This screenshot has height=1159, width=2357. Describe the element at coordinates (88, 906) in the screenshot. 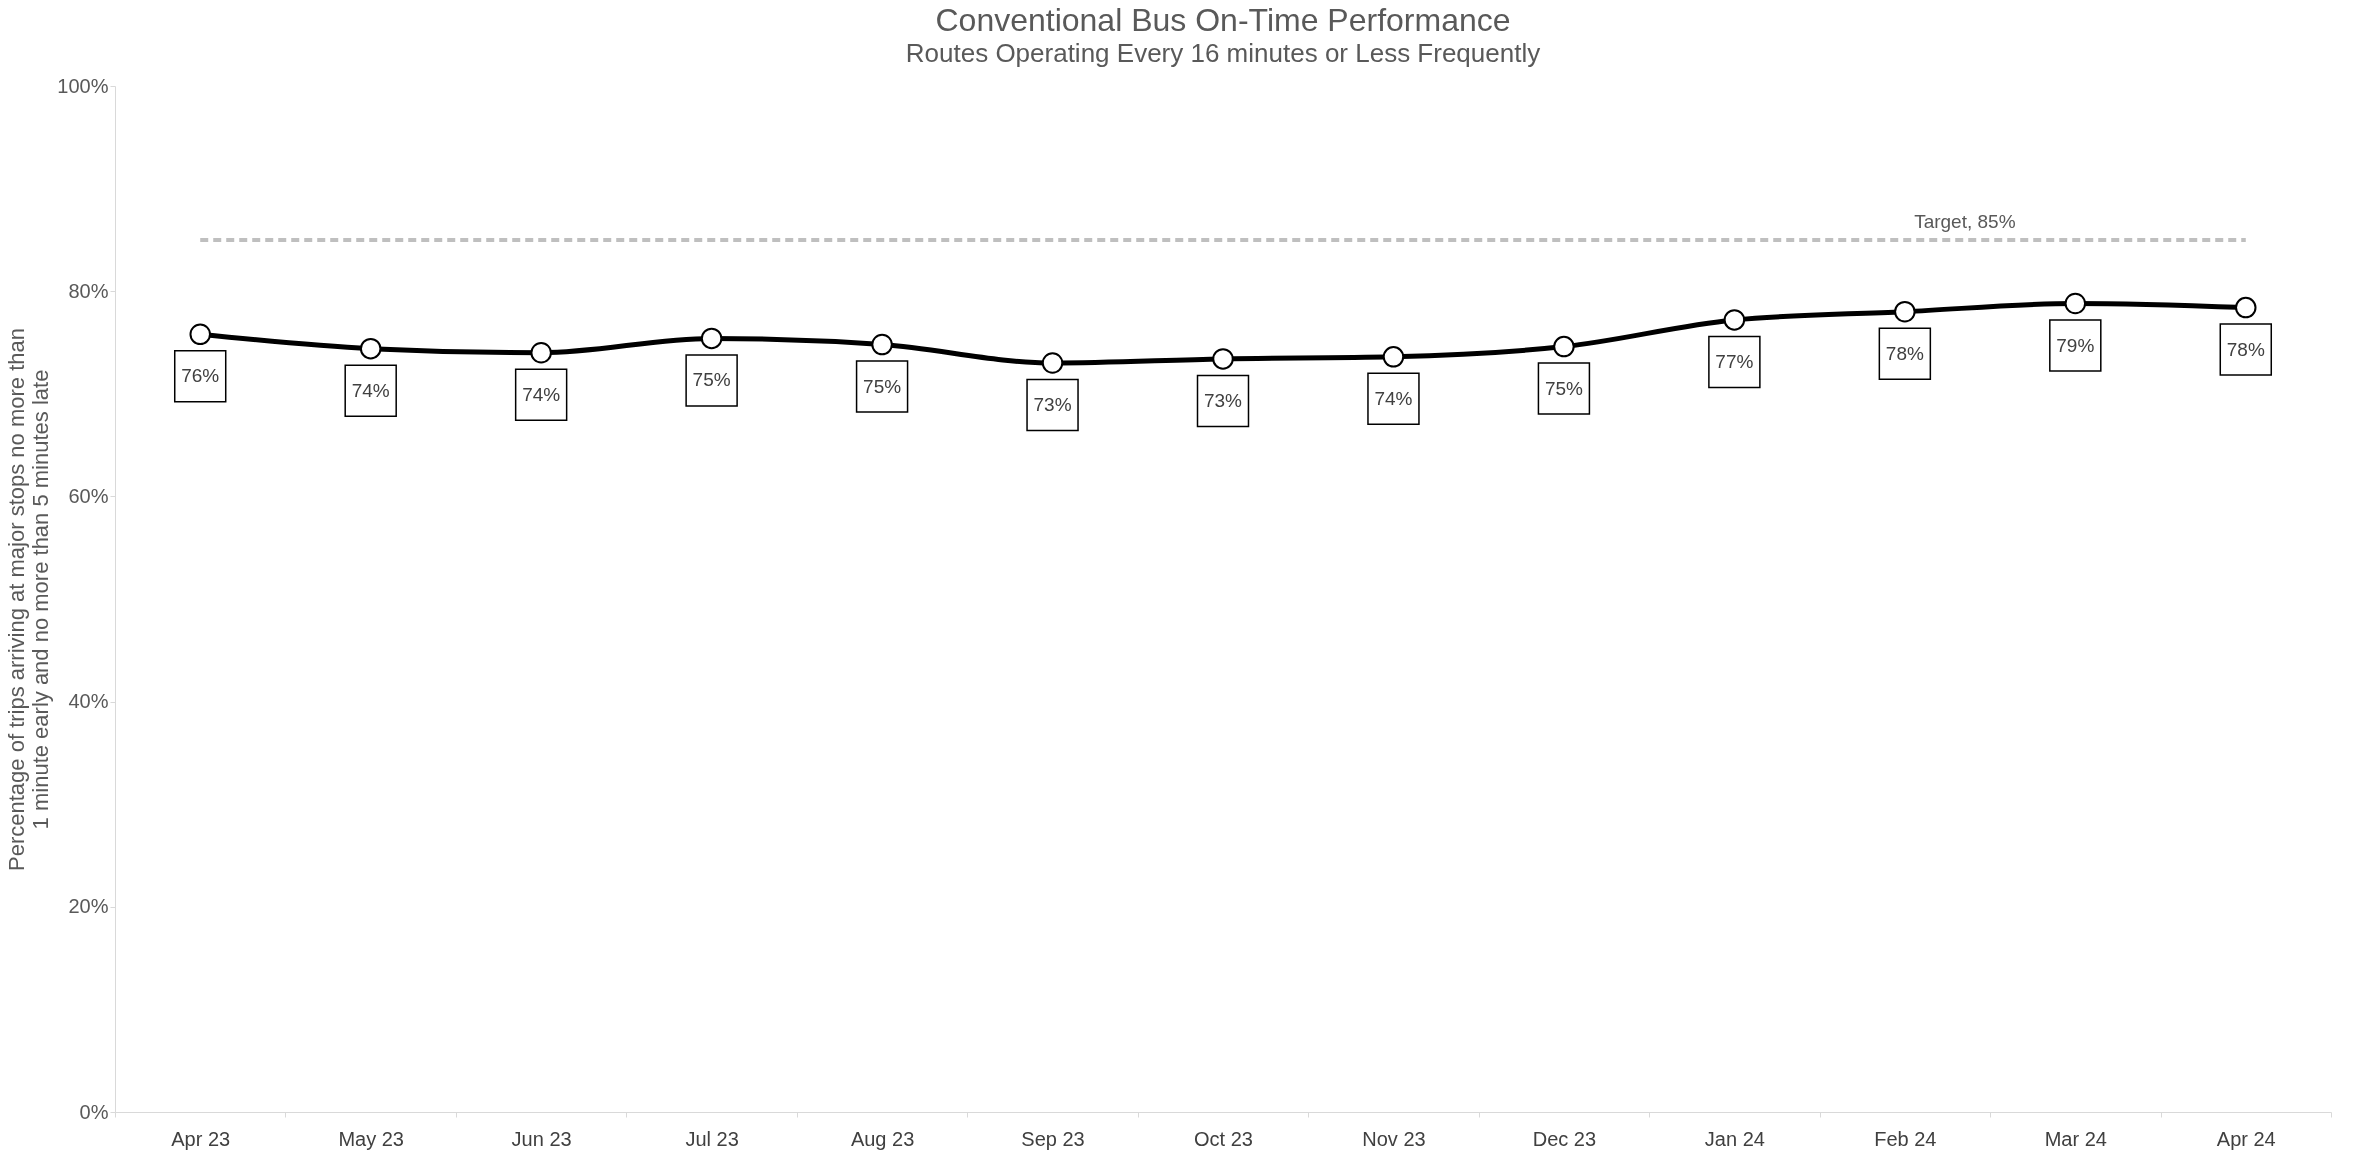

I see `y-tick-label: 20%` at that location.